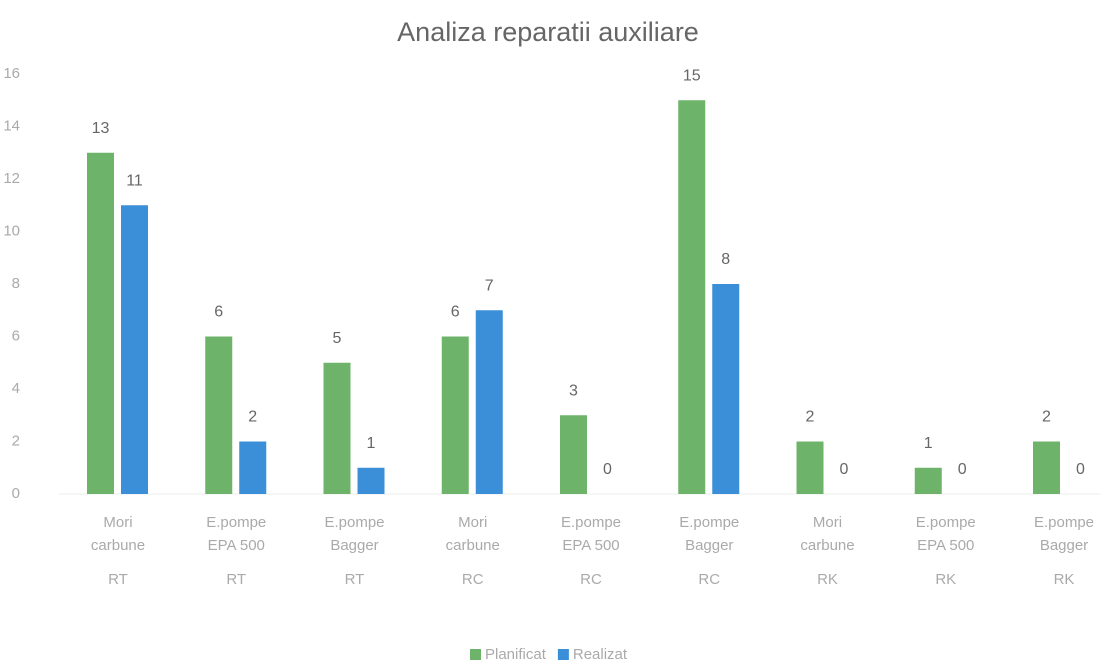  What do you see at coordinates (11, 73) in the screenshot?
I see `y-tick-label: 16` at bounding box center [11, 73].